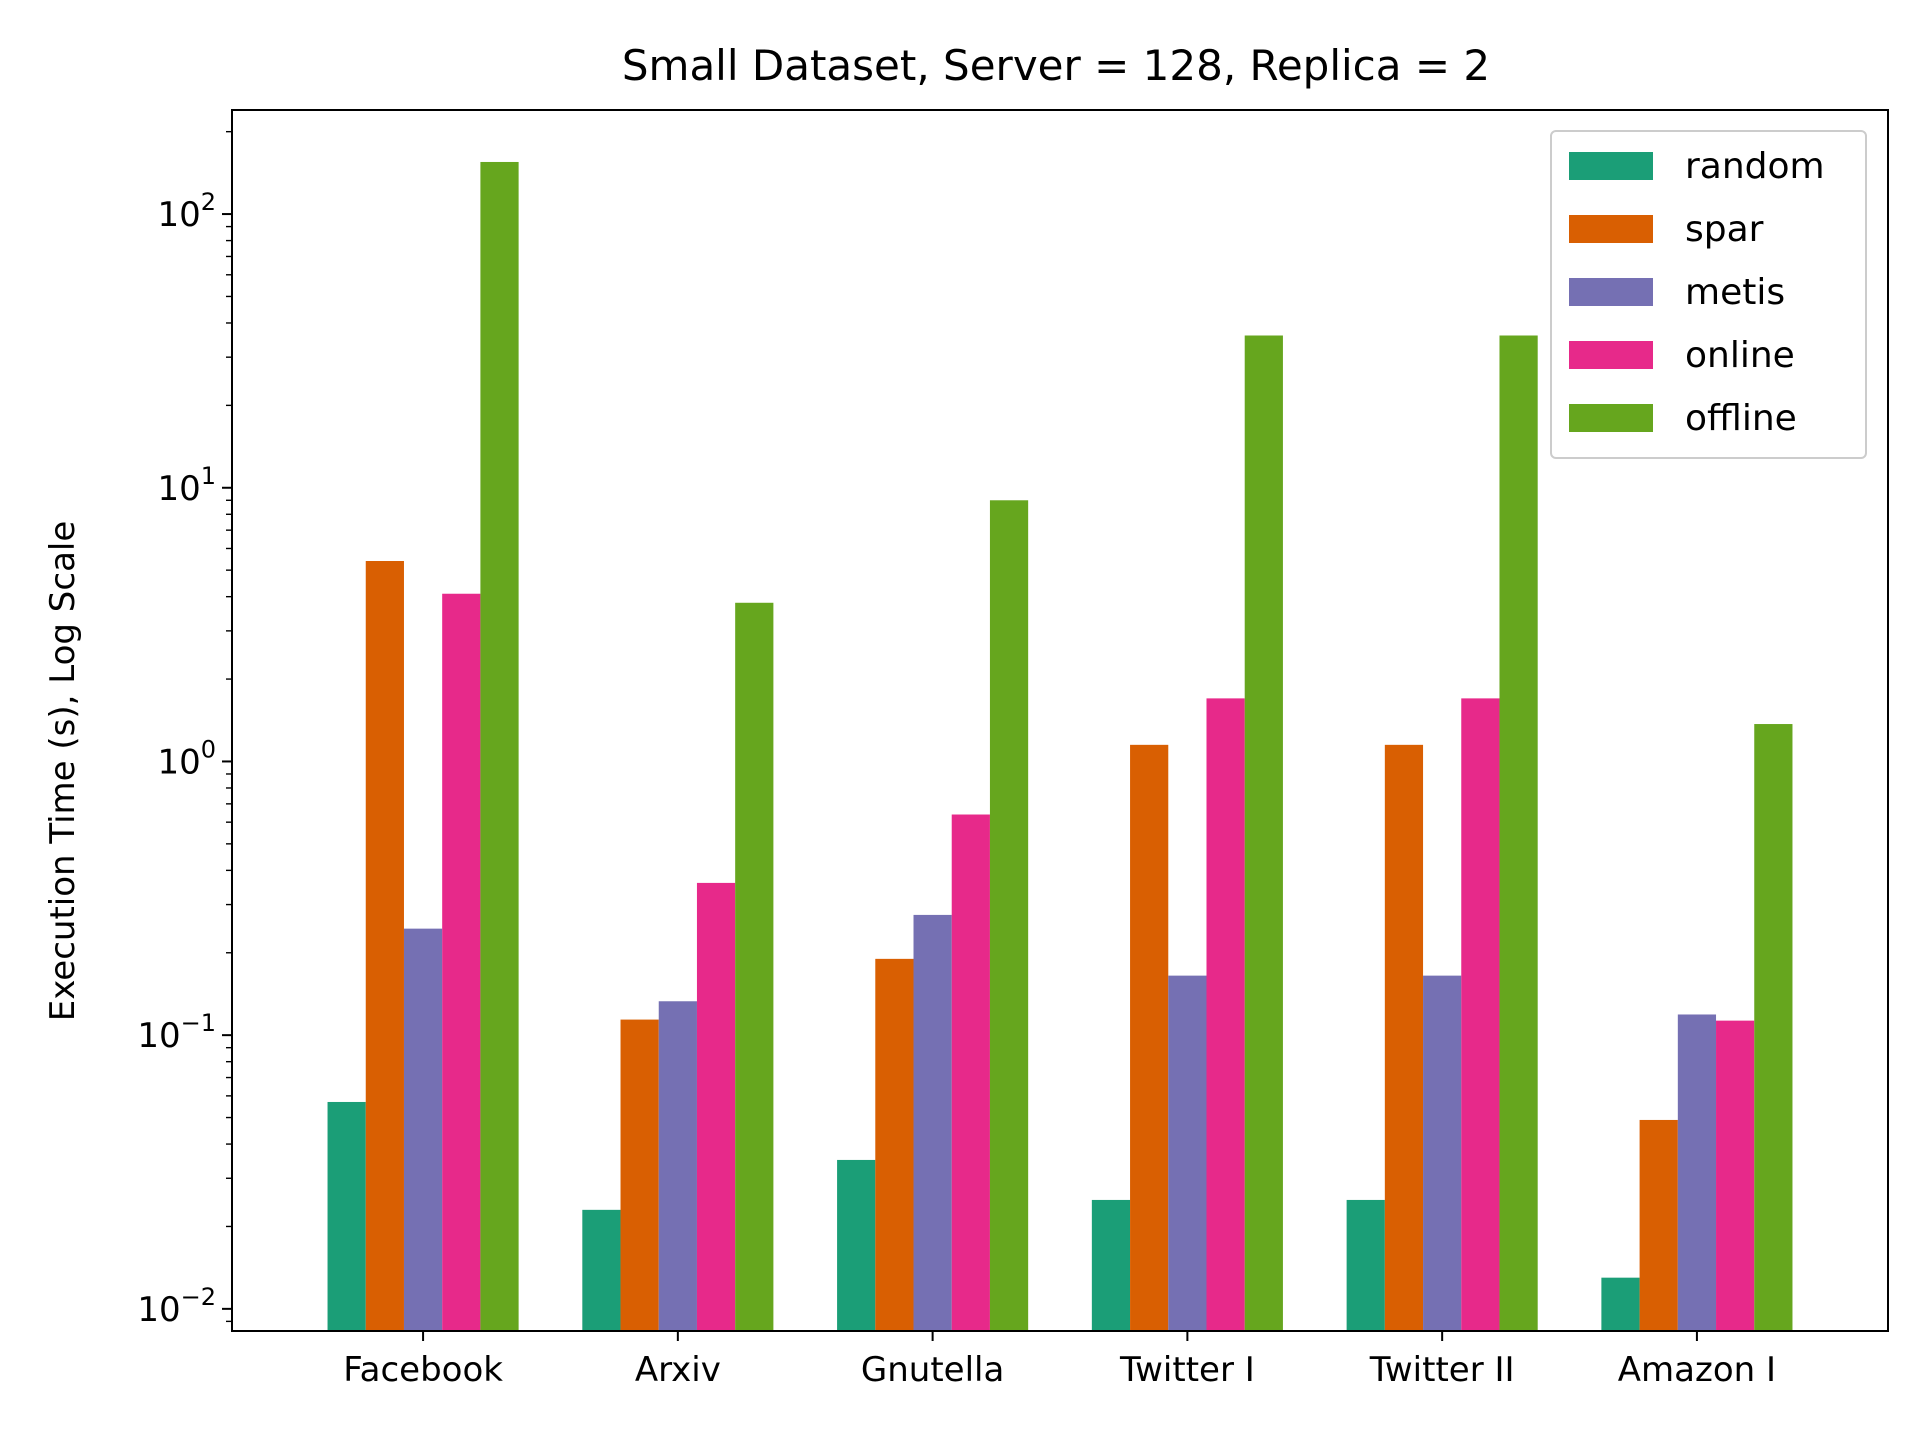 This screenshot has height=1440, width=1920. I want to click on legend-label-offline: offline, so click(1741, 418).